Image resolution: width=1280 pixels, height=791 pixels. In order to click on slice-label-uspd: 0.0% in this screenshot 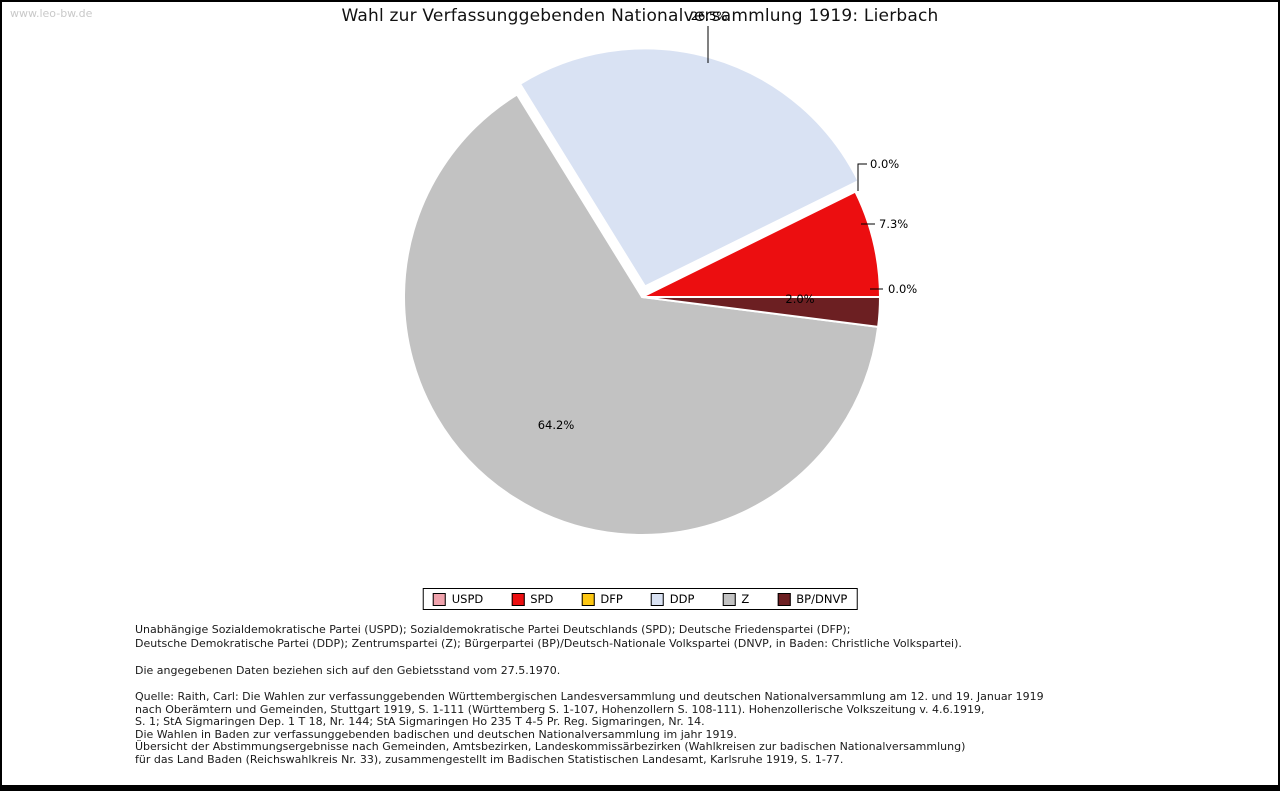, I will do `click(902, 289)`.